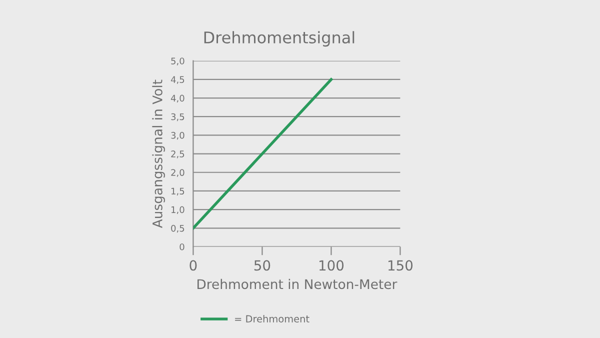 Image resolution: width=600 pixels, height=338 pixels. What do you see at coordinates (272, 318) in the screenshot?
I see `legend-label: = Drehmoment` at bounding box center [272, 318].